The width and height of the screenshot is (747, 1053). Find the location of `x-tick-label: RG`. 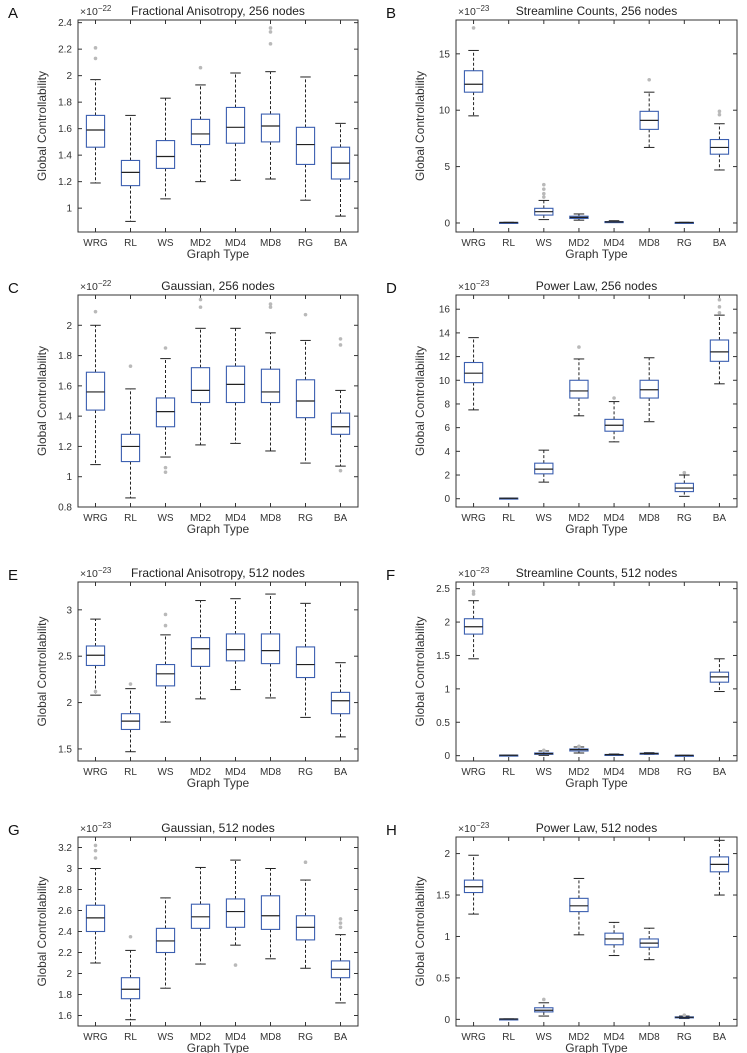

x-tick-label: RG is located at coordinates (305, 772).